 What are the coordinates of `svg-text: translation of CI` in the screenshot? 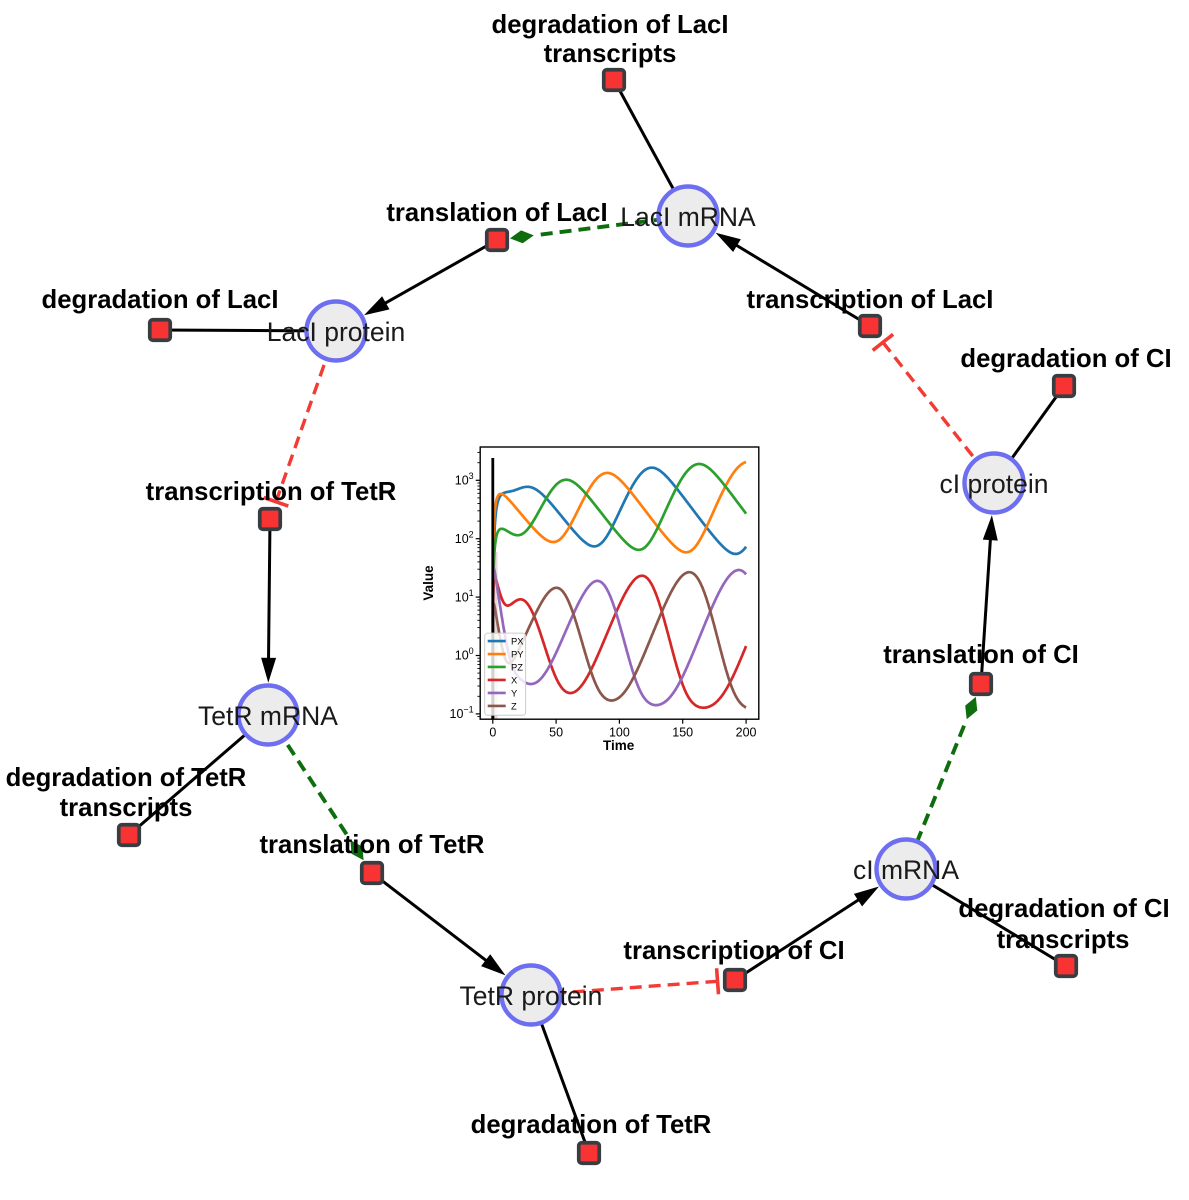 It's located at (981, 655).